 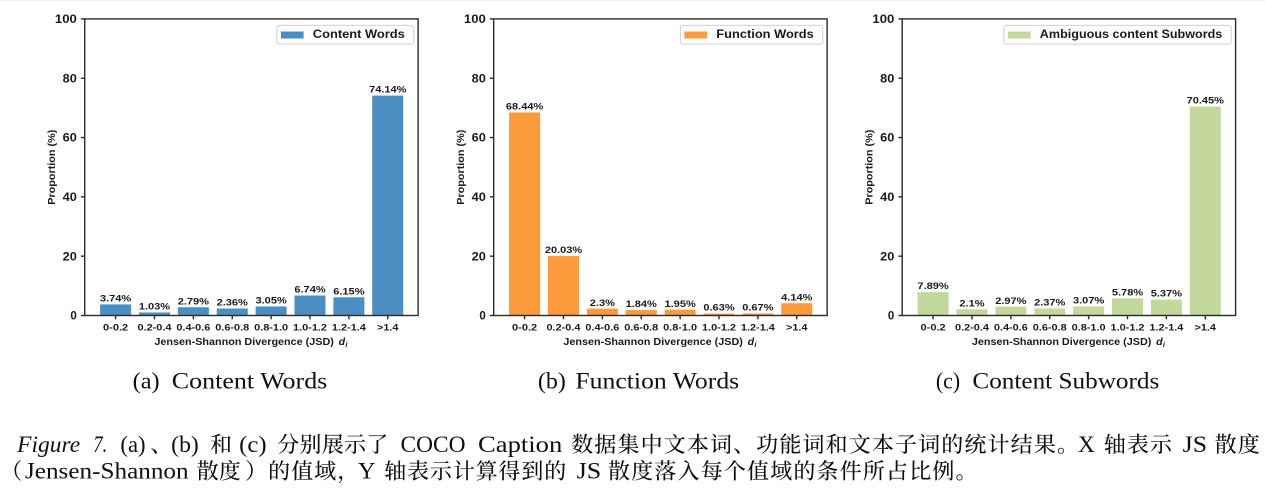 I want to click on svg-text: 3.05%, so click(x=271, y=301).